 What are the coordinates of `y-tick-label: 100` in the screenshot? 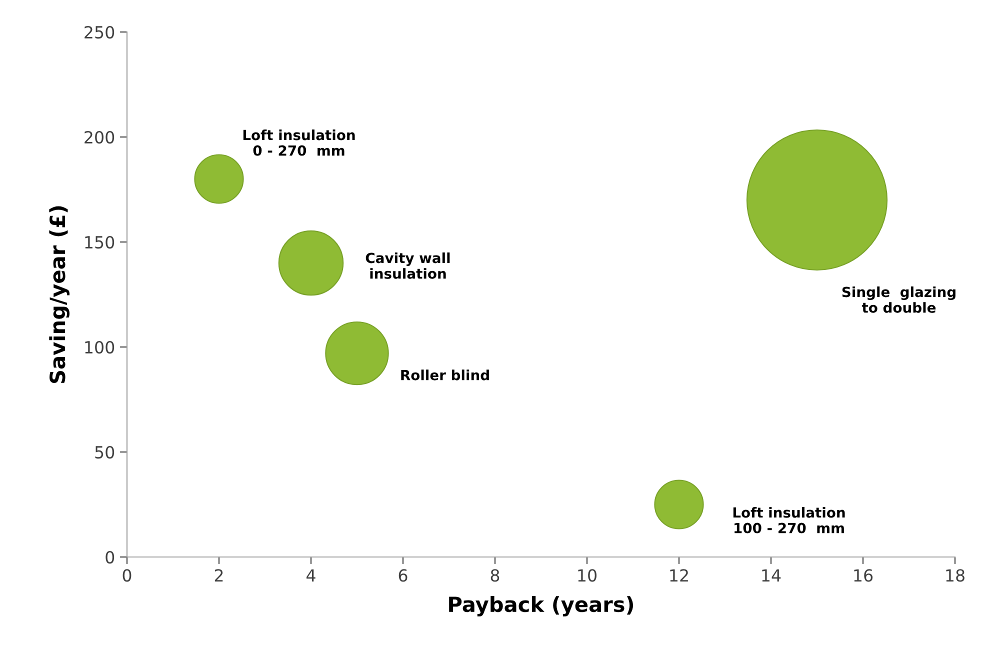 It's located at (99, 347).